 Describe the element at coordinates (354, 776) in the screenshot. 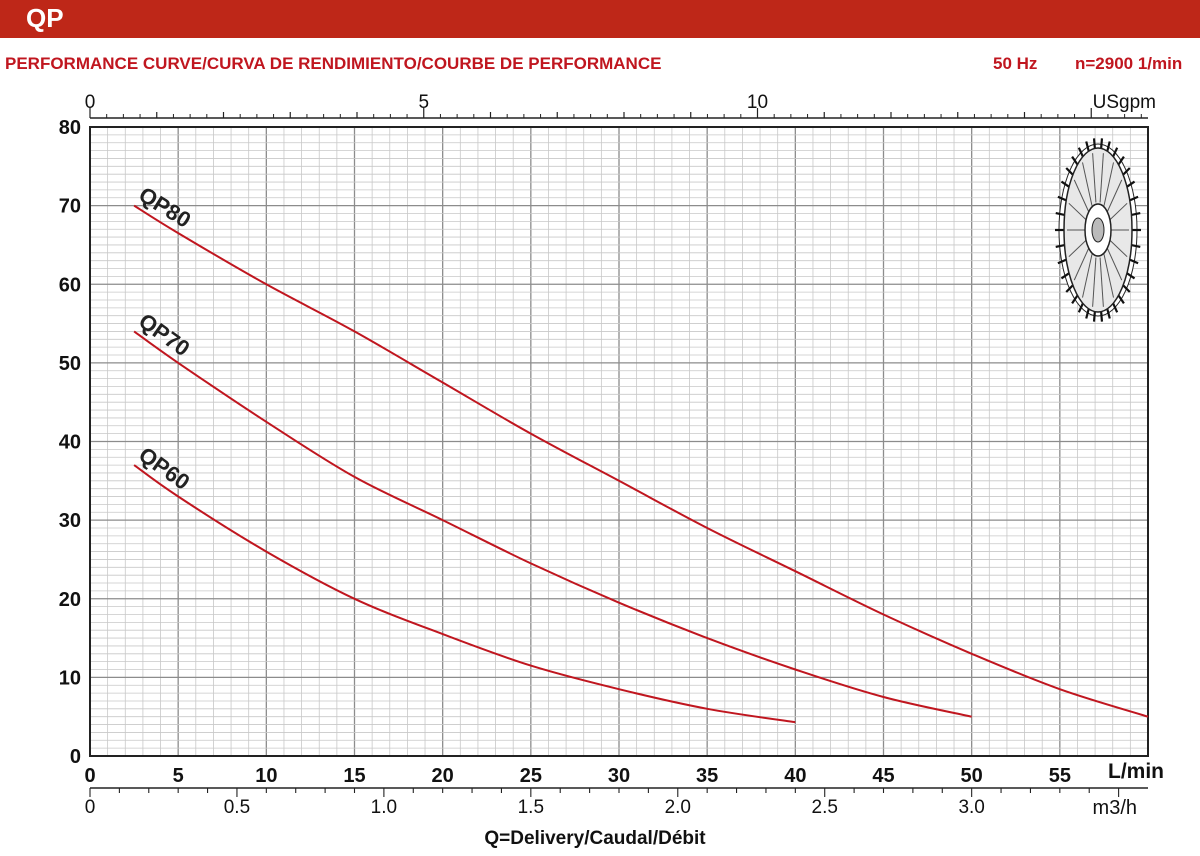

I see `x-tick-label: 15` at that location.